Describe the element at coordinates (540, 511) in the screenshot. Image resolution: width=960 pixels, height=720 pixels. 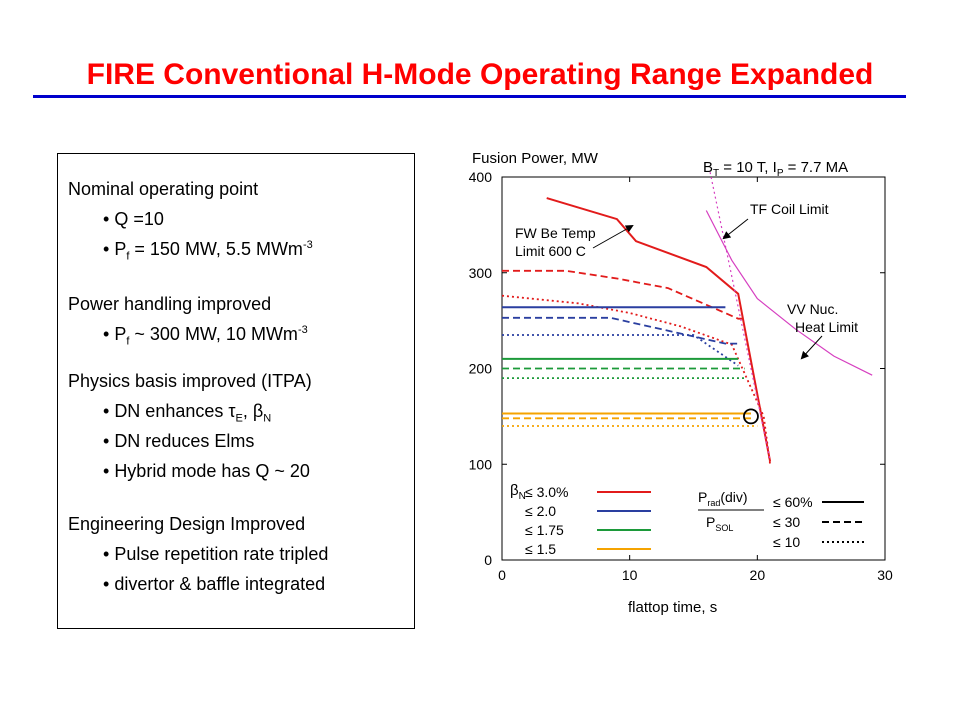
I see `legend-beta-label: ≤ 2.0` at that location.